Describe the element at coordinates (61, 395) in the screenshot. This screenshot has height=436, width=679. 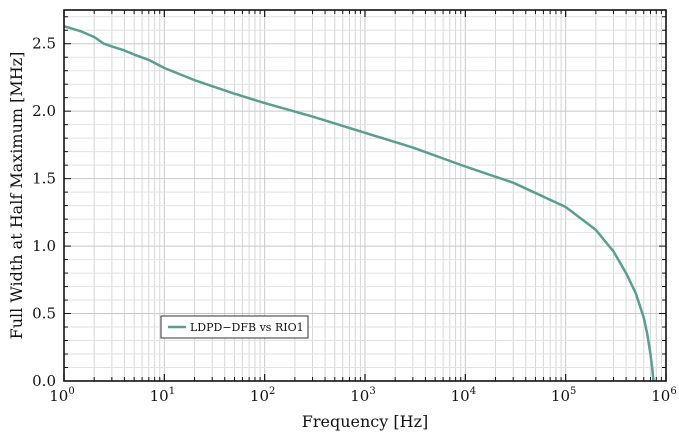
I see `x-tick-label: 10⁰` at that location.